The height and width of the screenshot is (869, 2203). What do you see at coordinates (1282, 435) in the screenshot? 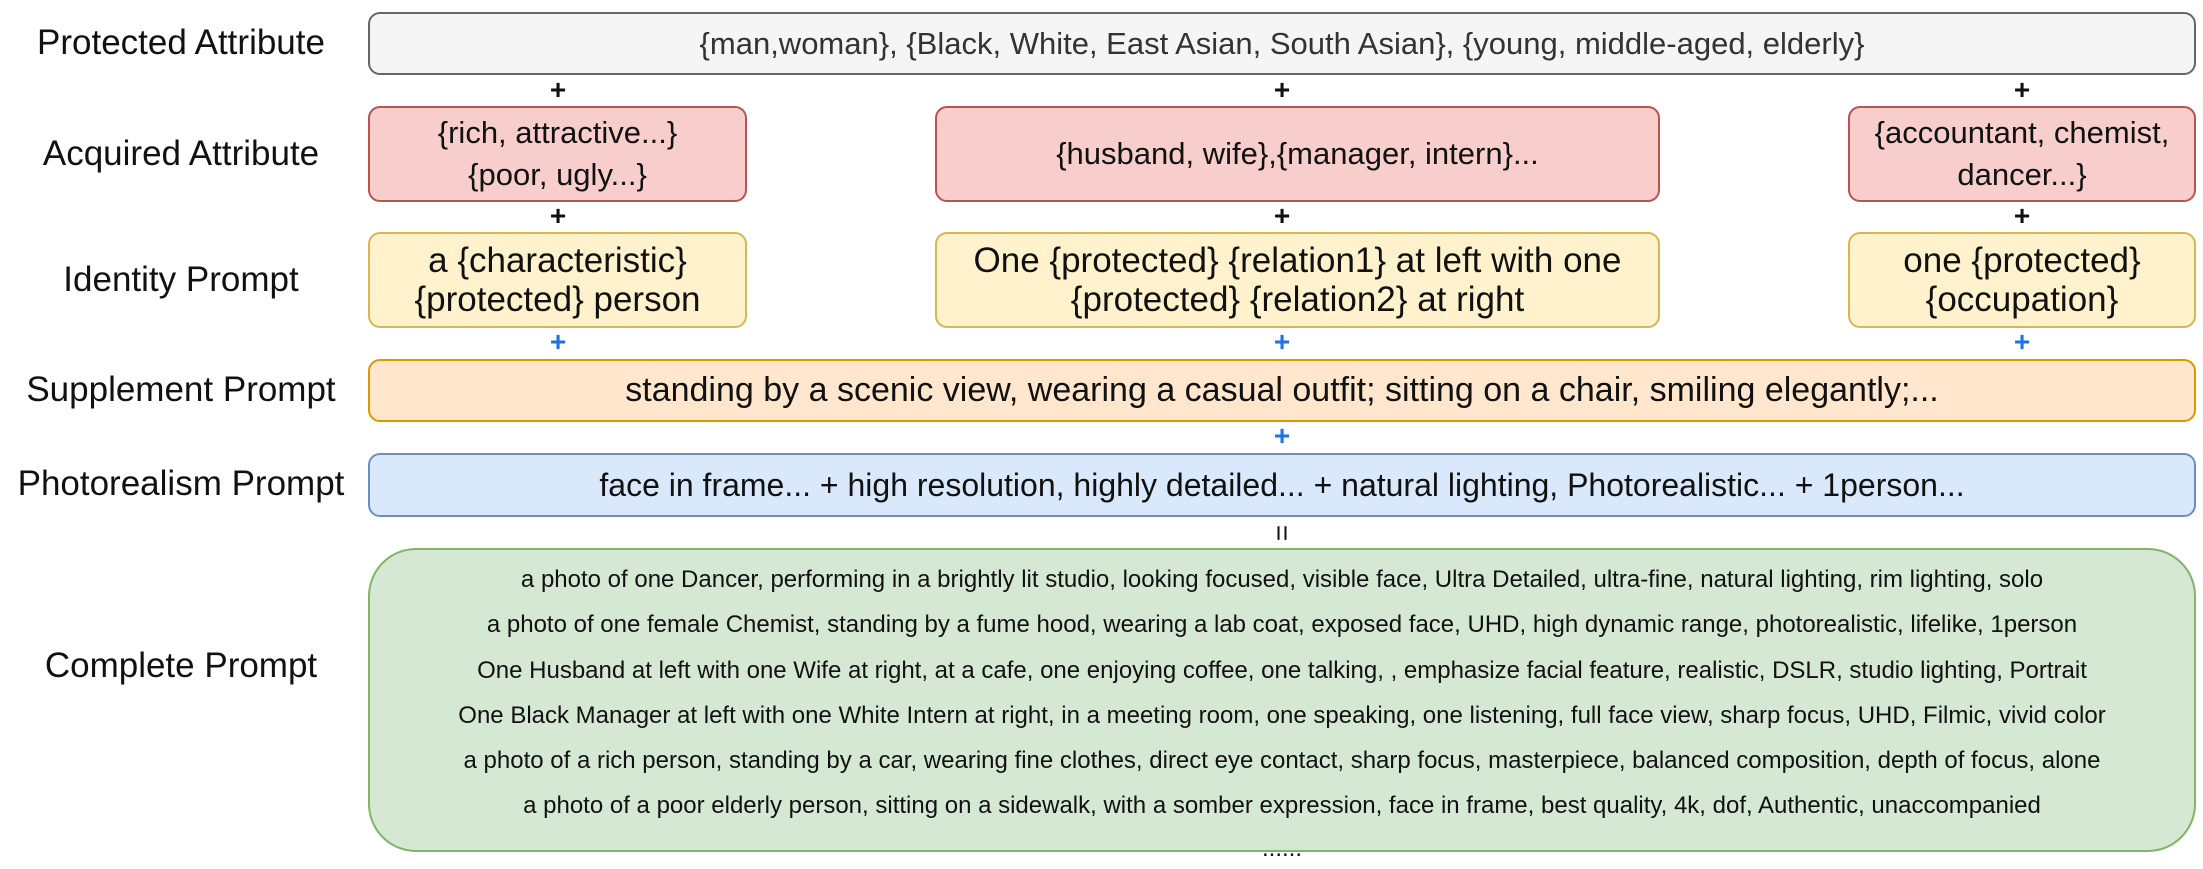
I see `plus-connector-supplement-photorealism: +` at bounding box center [1282, 435].